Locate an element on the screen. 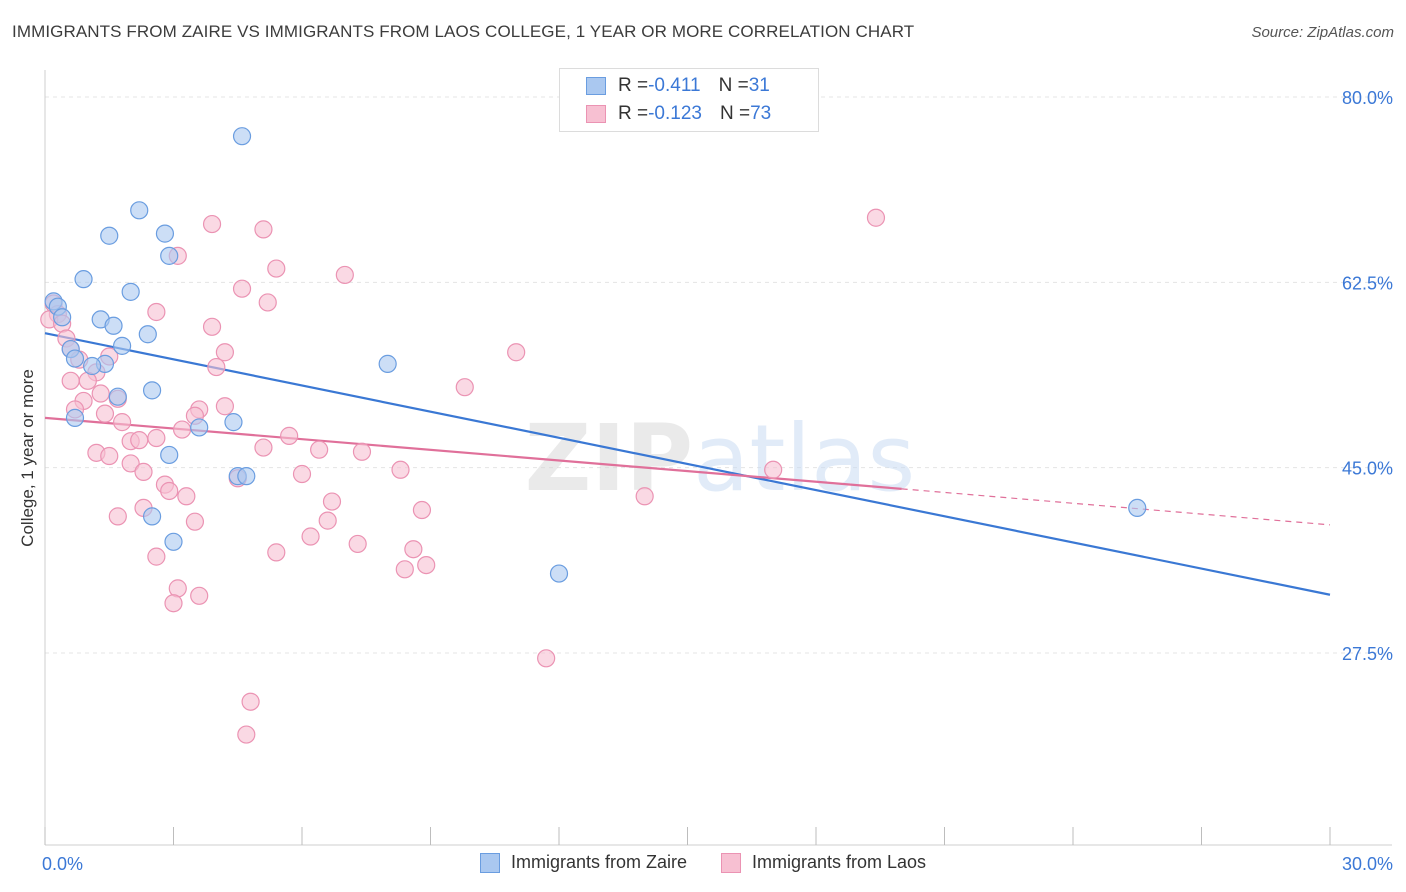  legend-item-zaire: Immigrants from Zaire is located at coordinates (583, 862).